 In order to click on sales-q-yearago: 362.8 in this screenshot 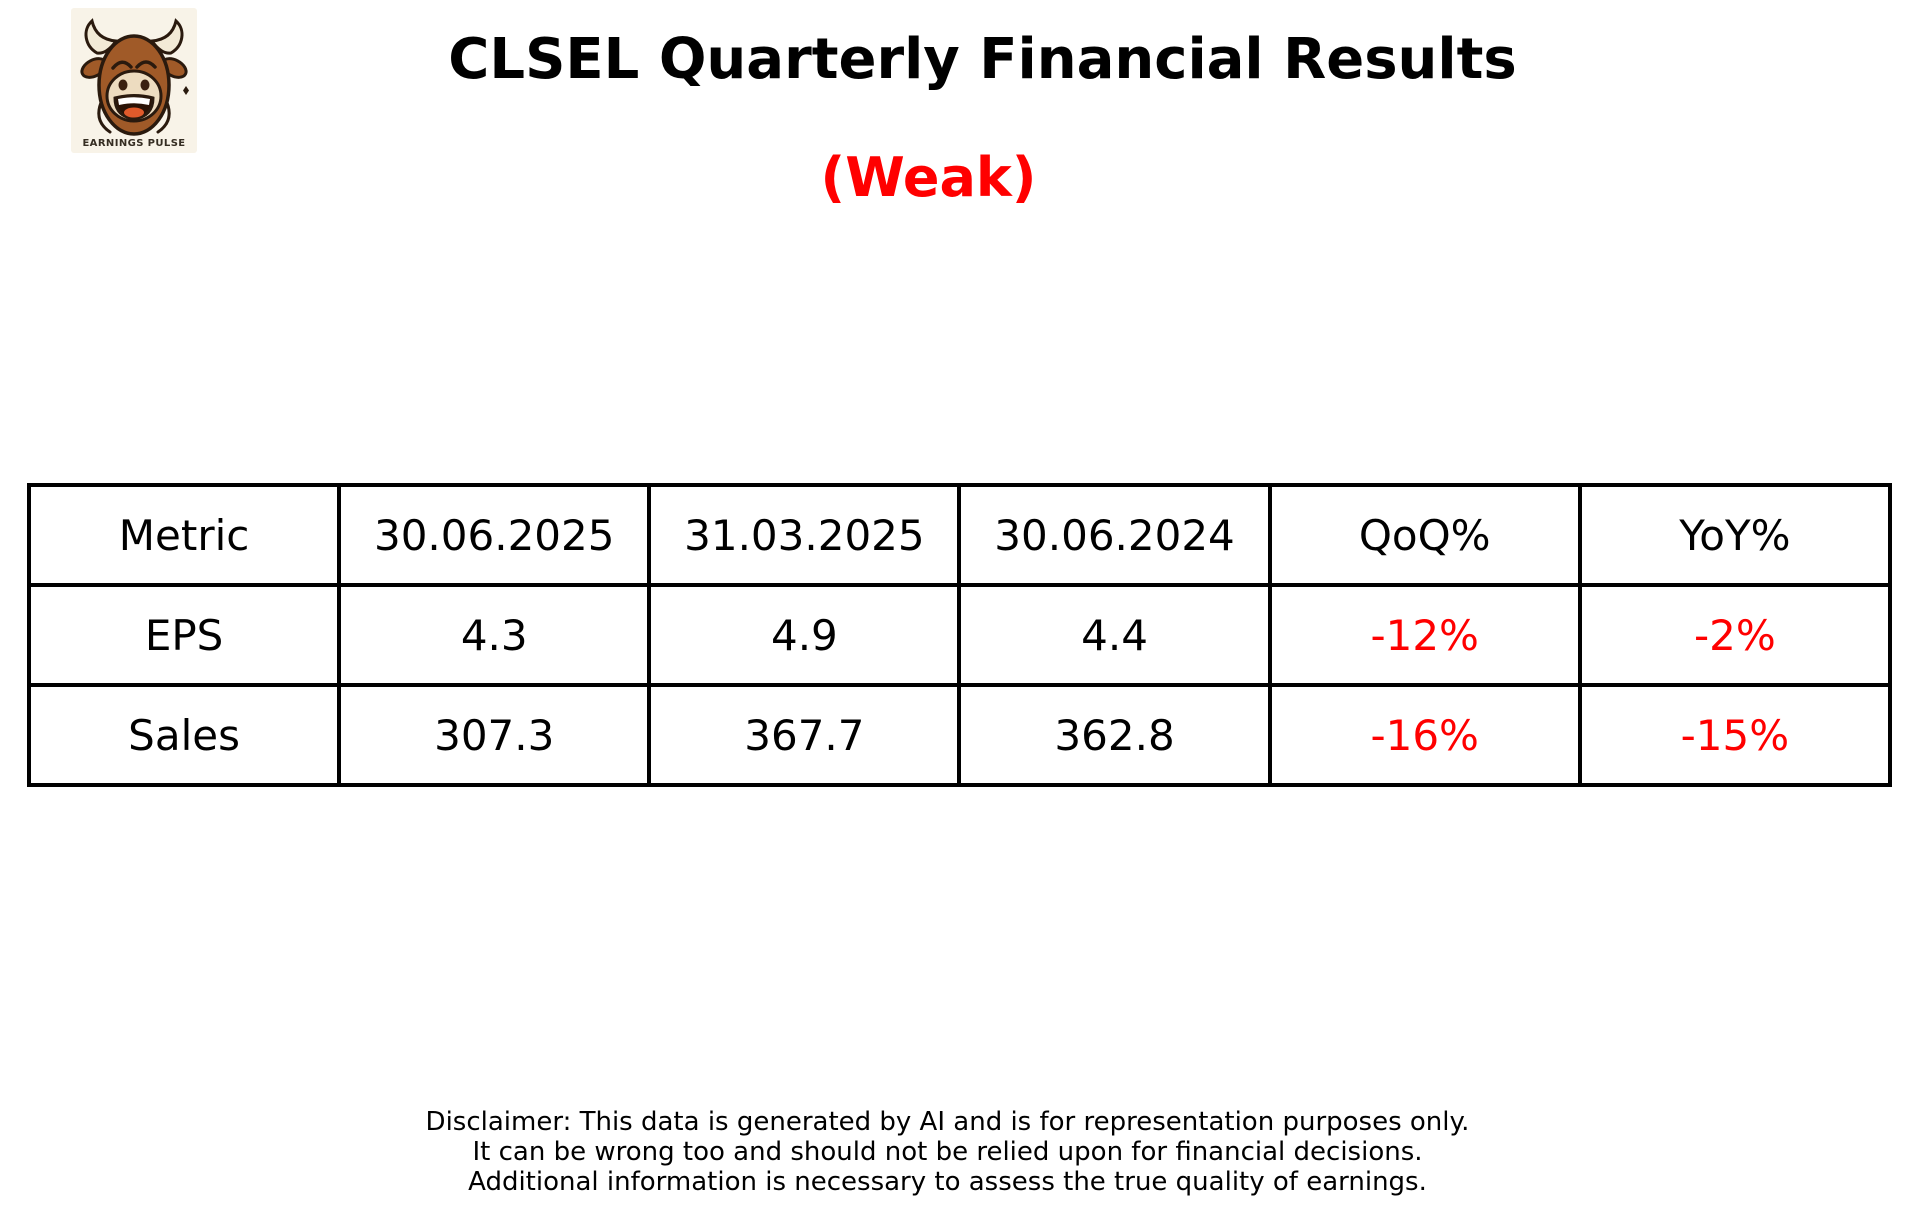, I will do `click(1114, 735)`.